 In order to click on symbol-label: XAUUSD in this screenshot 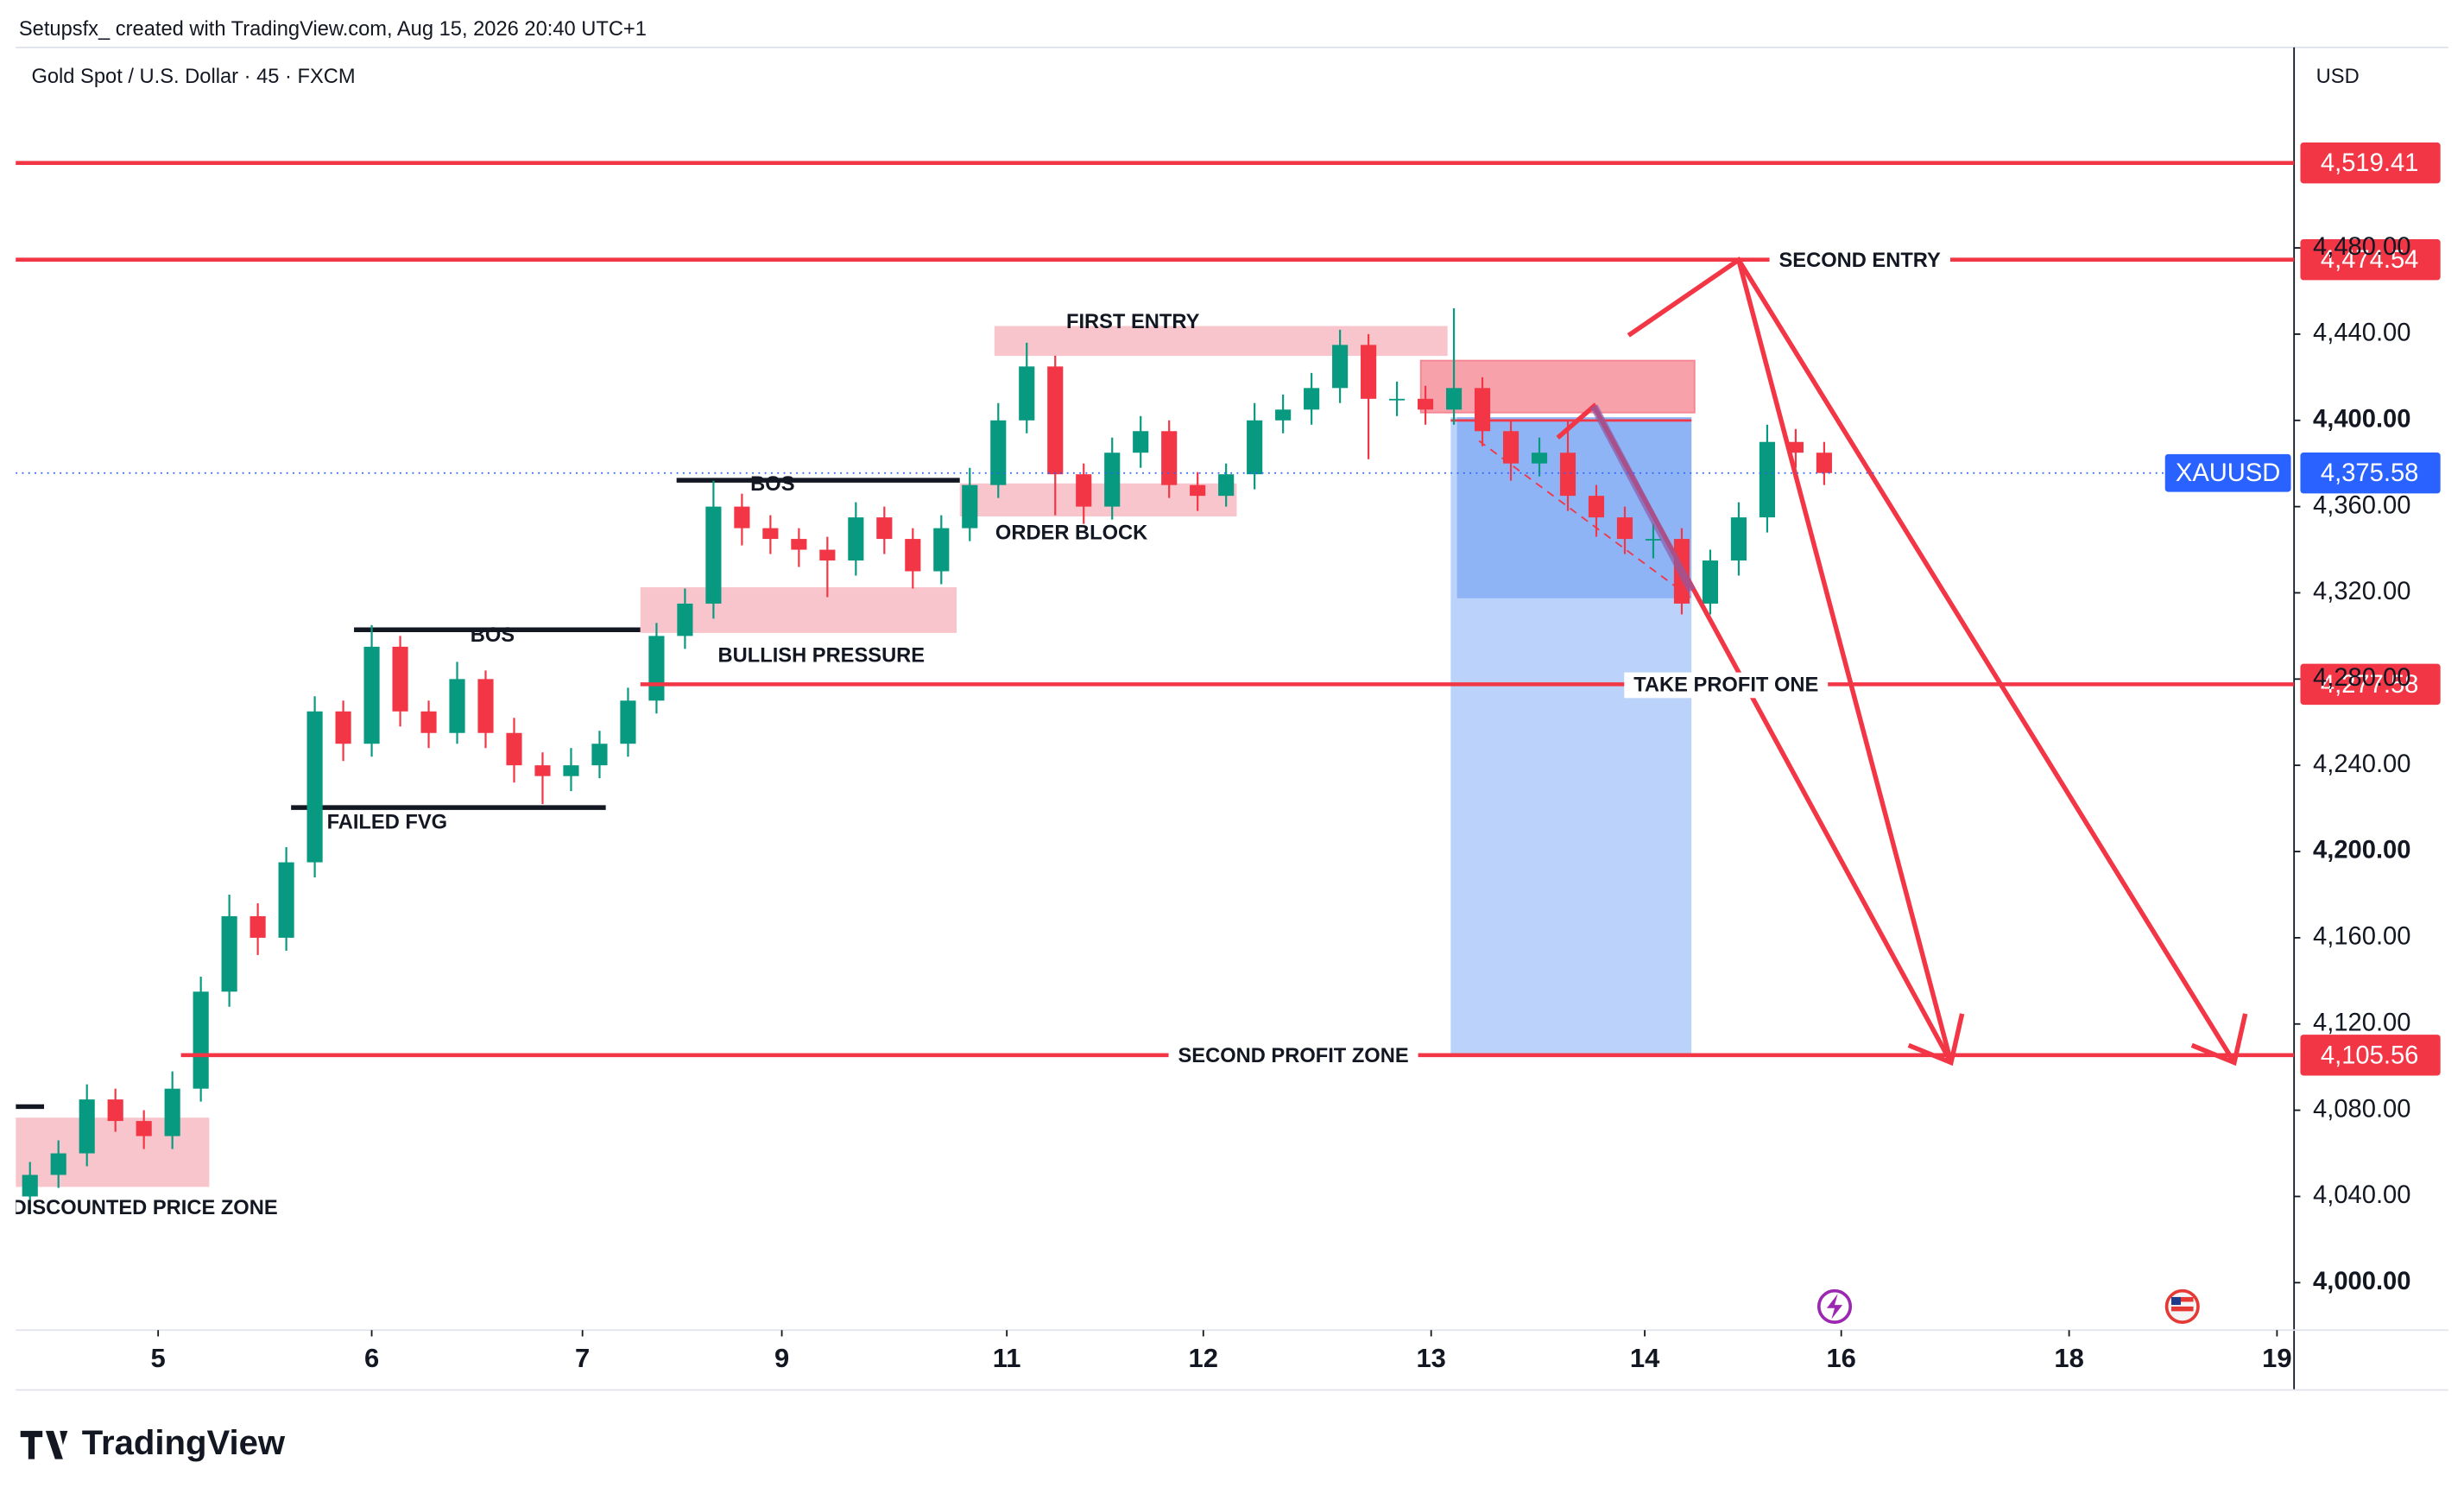, I will do `click(2228, 473)`.